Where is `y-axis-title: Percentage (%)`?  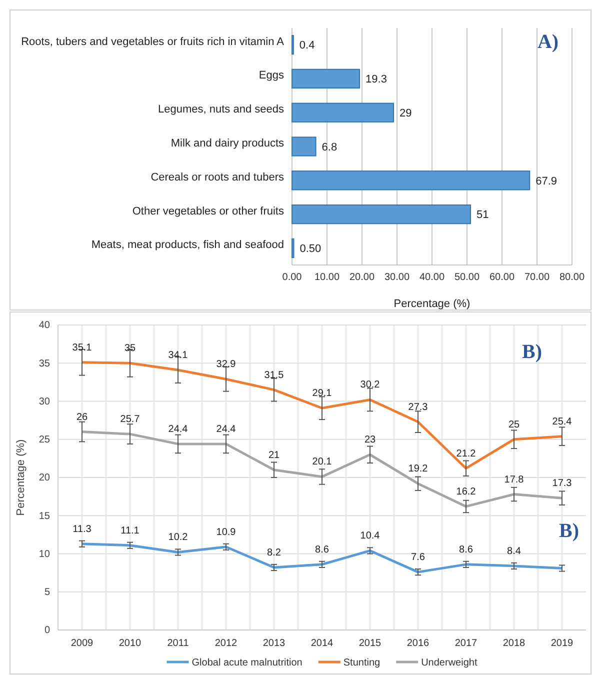
y-axis-title: Percentage (%) is located at coordinates (21, 477).